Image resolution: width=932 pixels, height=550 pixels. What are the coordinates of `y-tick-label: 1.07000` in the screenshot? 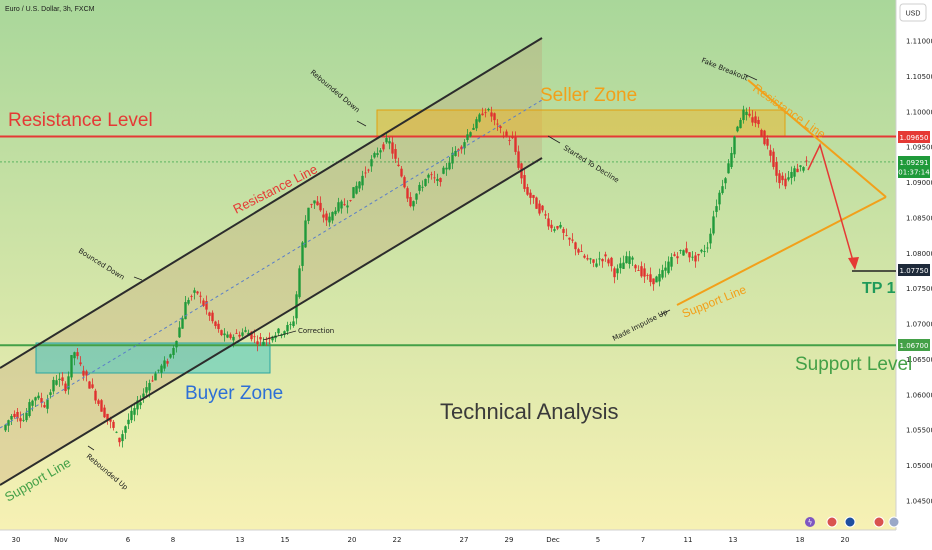 It's located at (919, 325).